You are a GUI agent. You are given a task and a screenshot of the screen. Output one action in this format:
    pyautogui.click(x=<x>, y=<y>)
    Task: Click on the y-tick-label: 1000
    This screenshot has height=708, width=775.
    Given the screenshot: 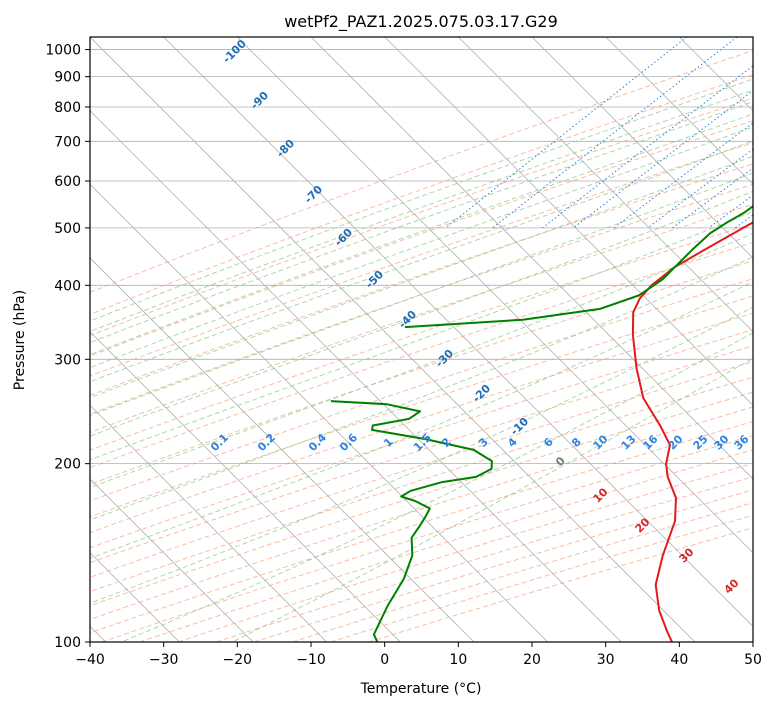 What is the action you would take?
    pyautogui.click(x=63, y=51)
    